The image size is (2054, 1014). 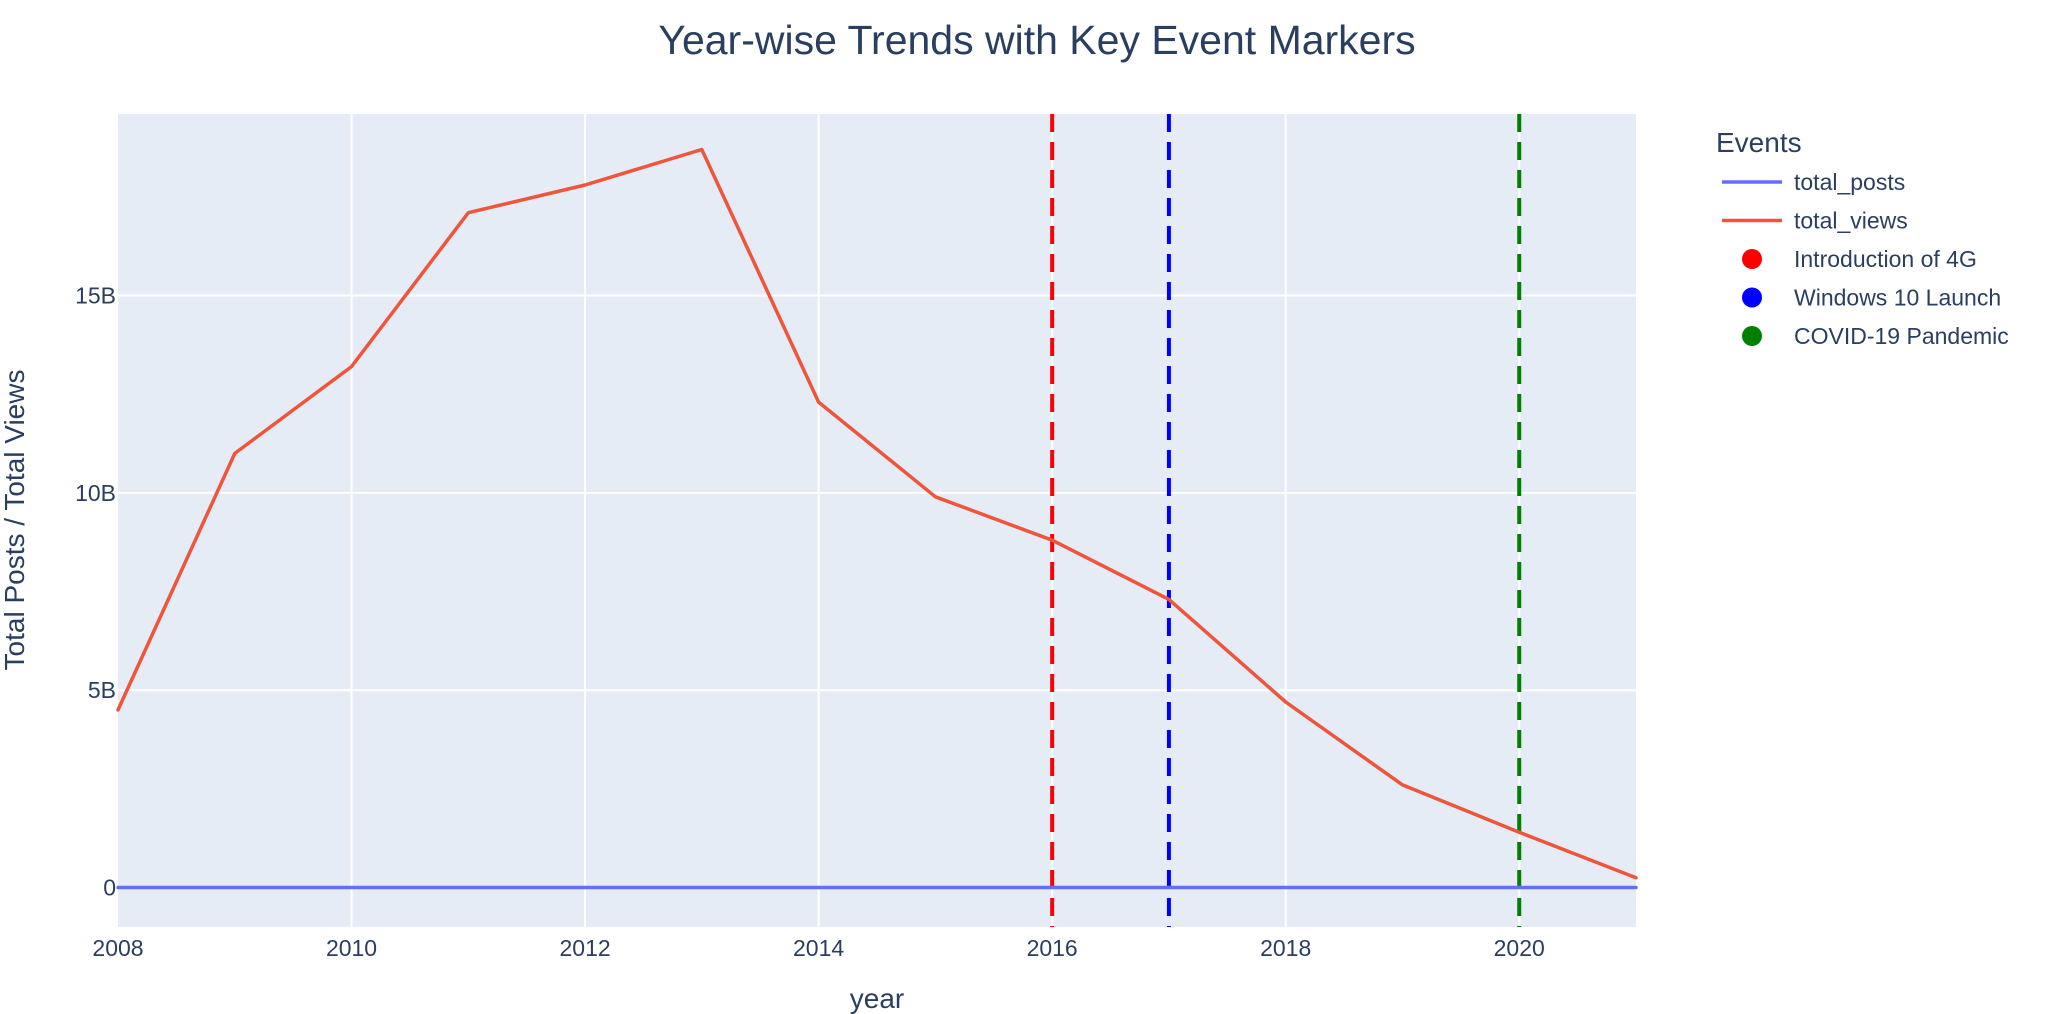 What do you see at coordinates (1052, 948) in the screenshot?
I see `x-tick-label: 2016` at bounding box center [1052, 948].